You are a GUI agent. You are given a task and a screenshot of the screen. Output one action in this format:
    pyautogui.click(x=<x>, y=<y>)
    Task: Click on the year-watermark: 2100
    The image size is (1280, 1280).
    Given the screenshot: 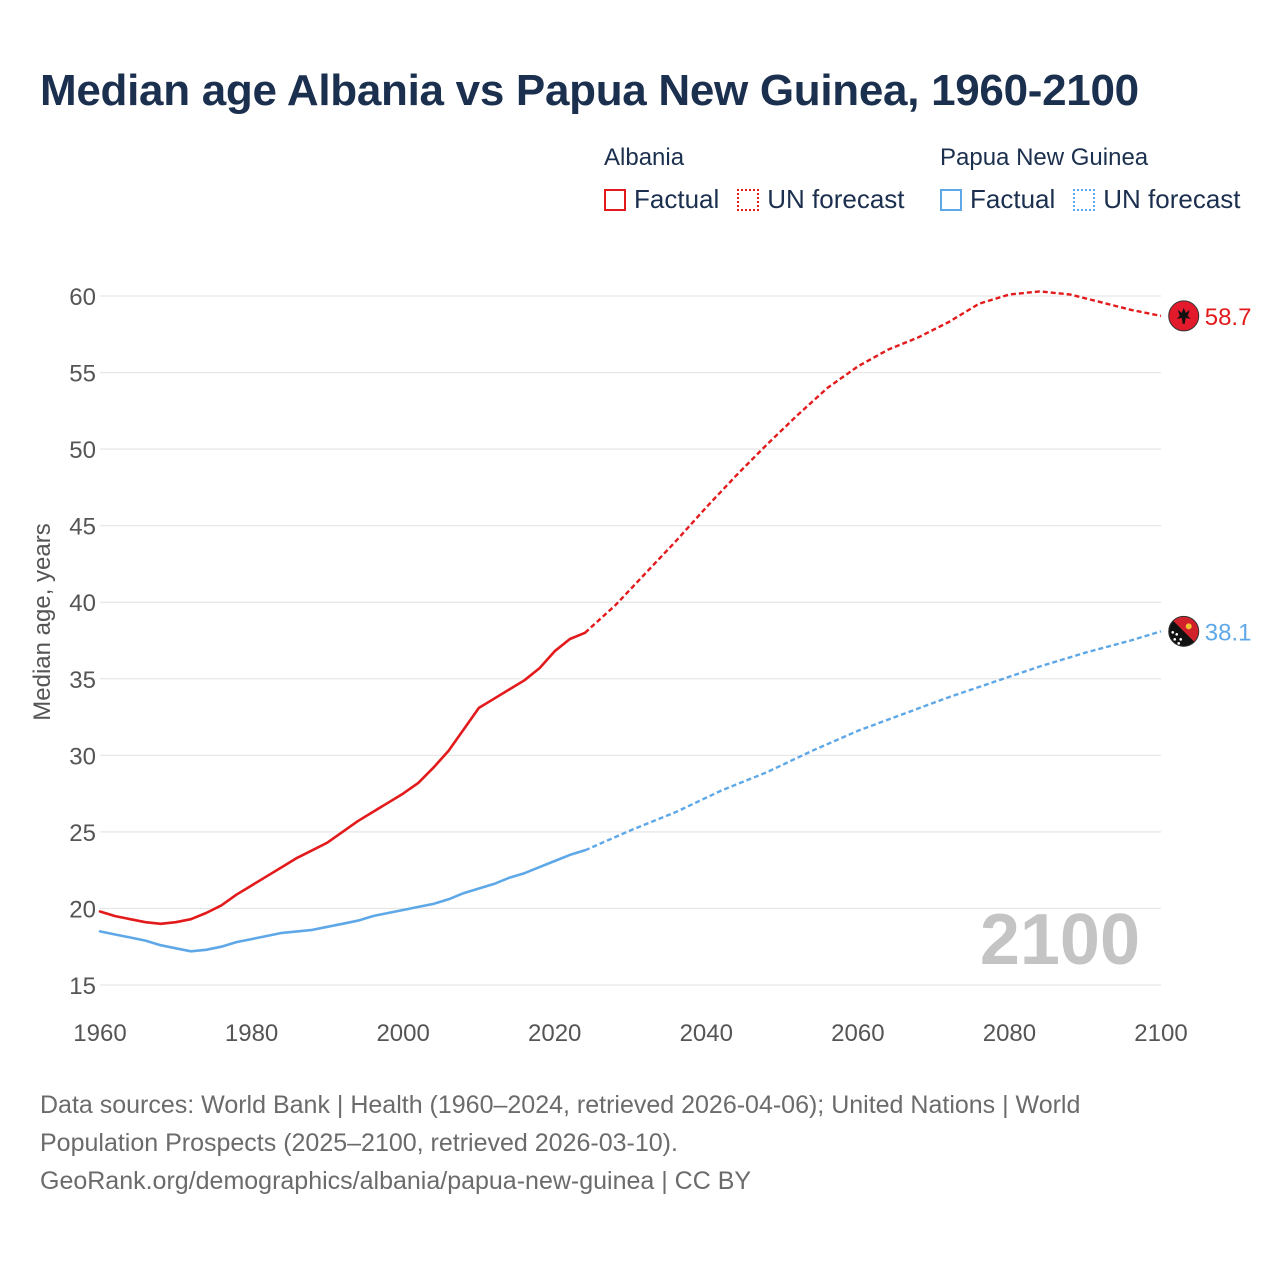 What is the action you would take?
    pyautogui.click(x=1060, y=940)
    